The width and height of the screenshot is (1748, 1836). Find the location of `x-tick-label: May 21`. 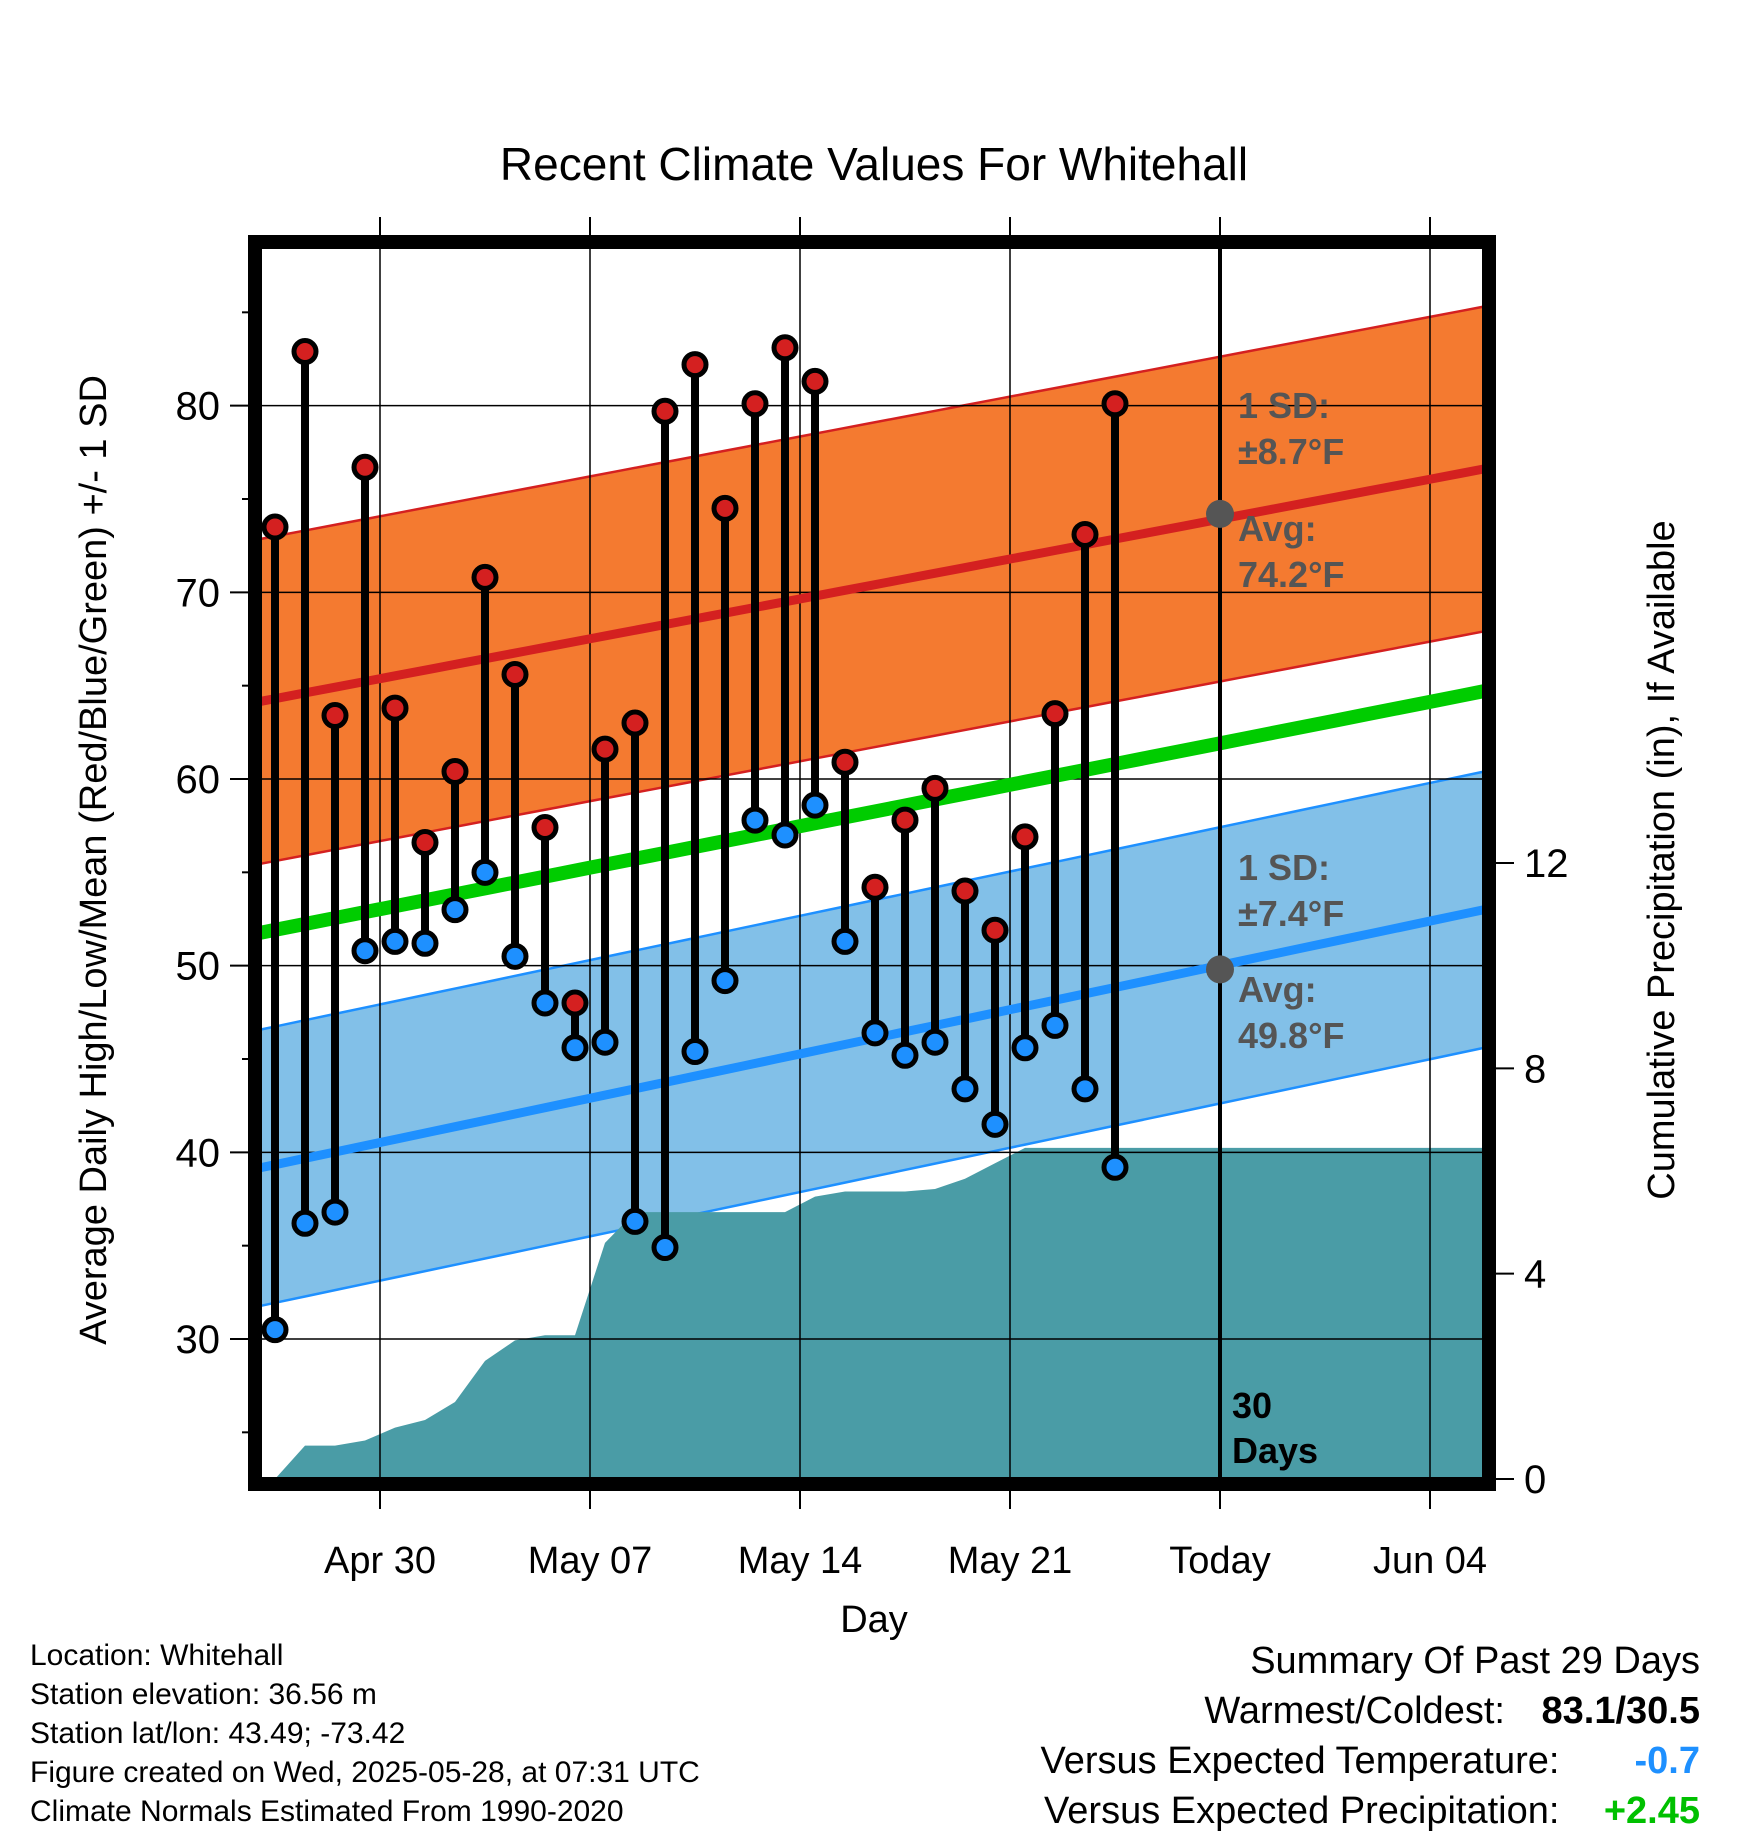

x-tick-label: May 21 is located at coordinates (1010, 1561).